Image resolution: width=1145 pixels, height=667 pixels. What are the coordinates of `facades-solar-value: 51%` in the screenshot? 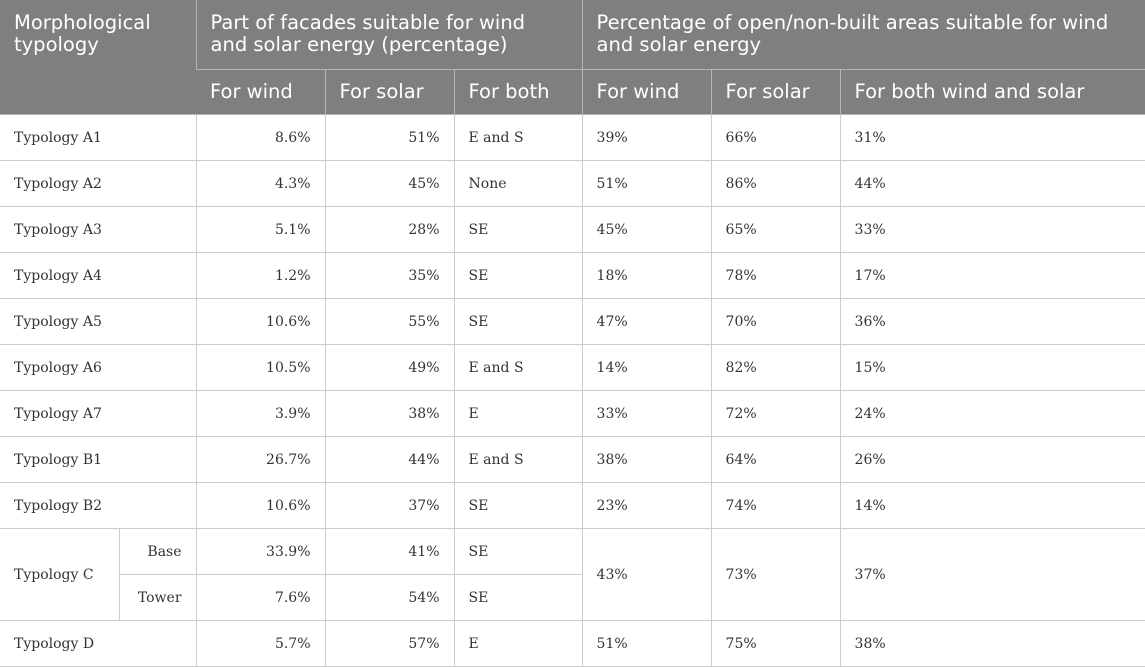 It's located at (389, 137).